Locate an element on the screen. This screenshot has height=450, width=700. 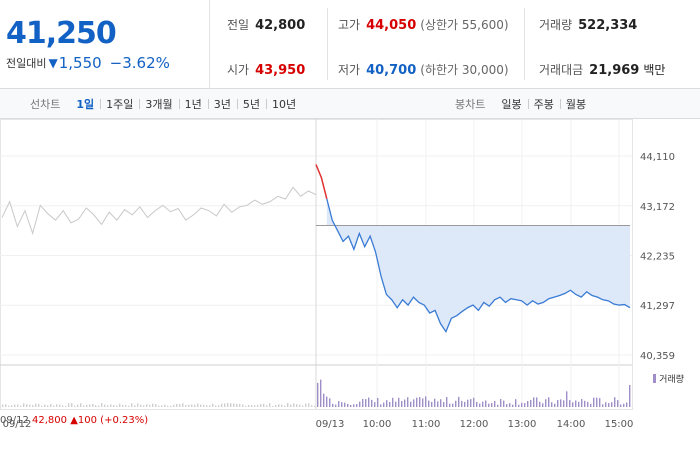
prev-change-pct: (+0.23%) is located at coordinates (124, 420).